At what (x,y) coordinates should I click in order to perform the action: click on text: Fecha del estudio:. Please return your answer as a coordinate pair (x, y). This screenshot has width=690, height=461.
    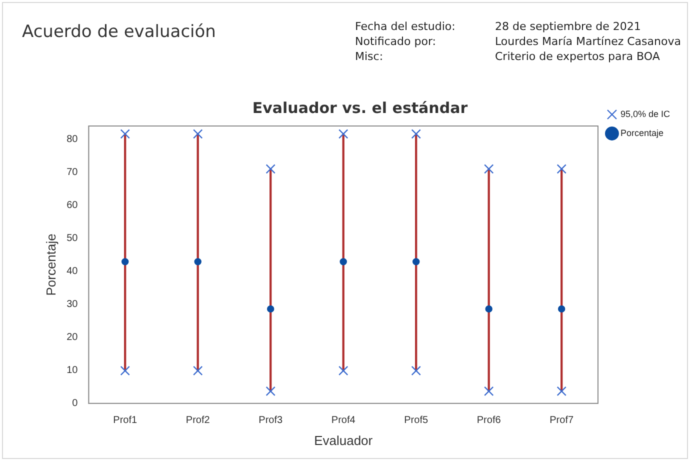
    Looking at the image, I should click on (405, 26).